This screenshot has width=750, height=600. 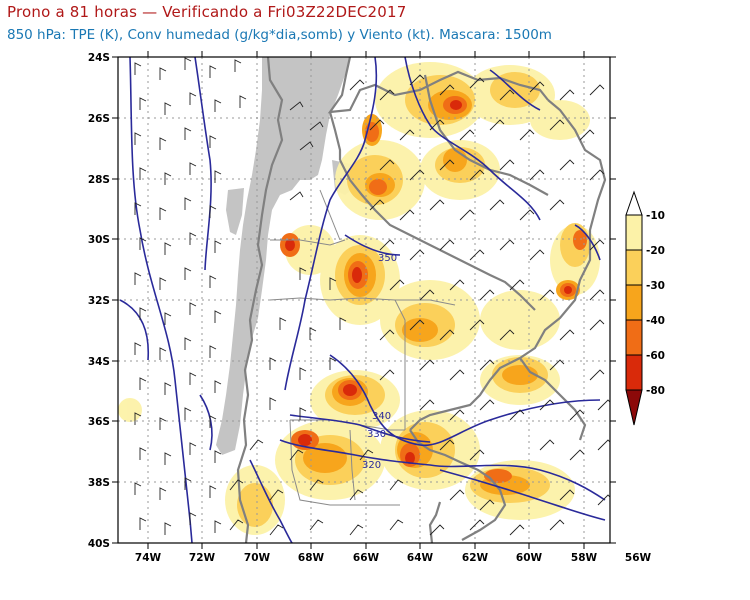 I want to click on latitude-labels: 24S 26S 28S 30S 32S 34S 36S 38S 40S, so click(x=99, y=301).